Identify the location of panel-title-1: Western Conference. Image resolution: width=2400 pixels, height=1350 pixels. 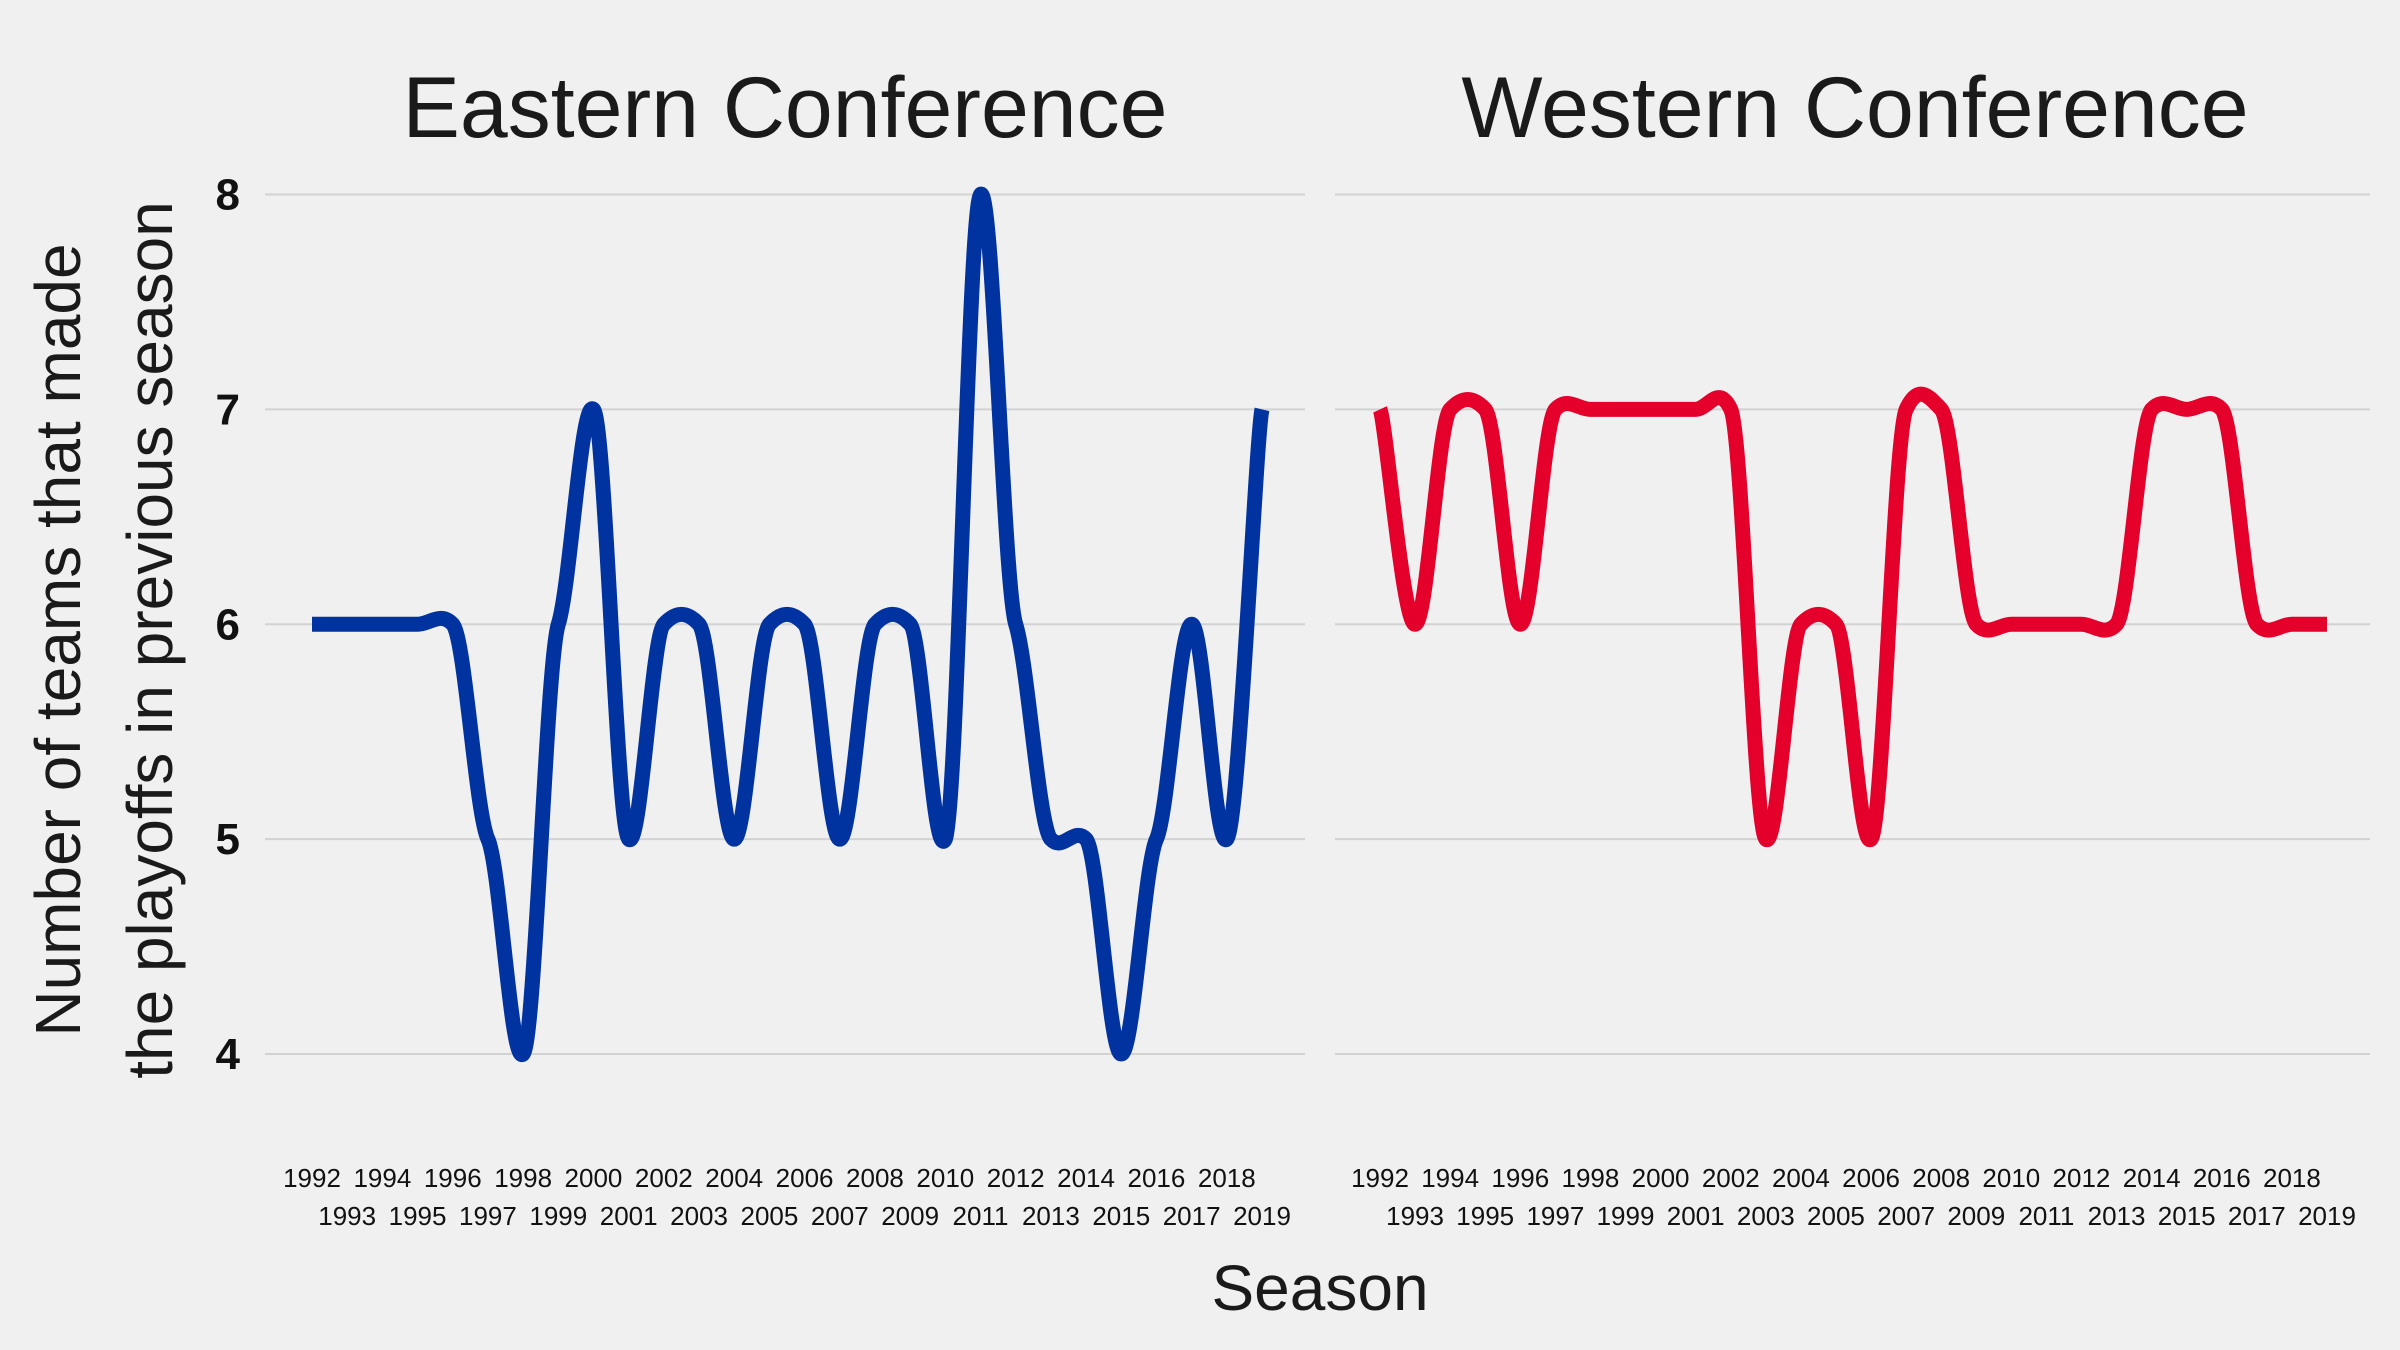
(1854, 108).